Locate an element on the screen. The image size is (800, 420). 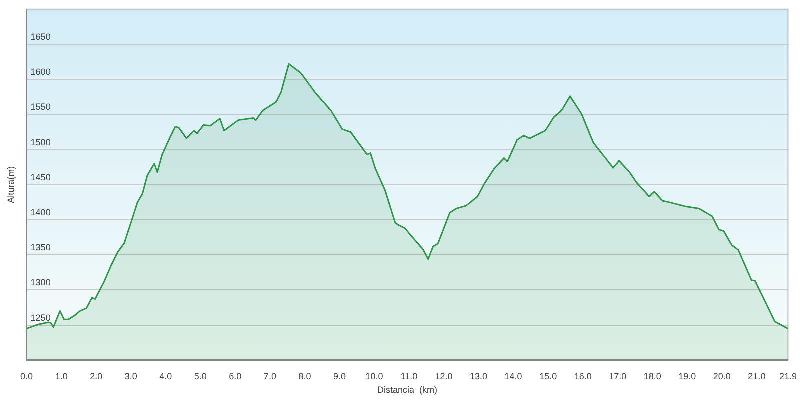
x-tick-label: 20.0 is located at coordinates (722, 376).